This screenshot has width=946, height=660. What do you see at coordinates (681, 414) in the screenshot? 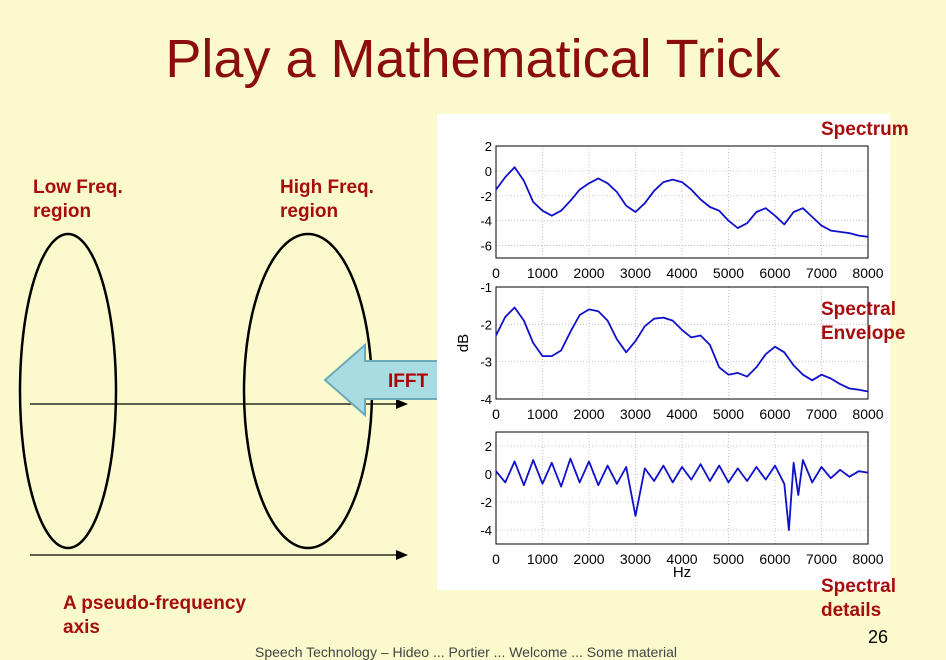
I see `plot-2-x-tick-label: 4000` at bounding box center [681, 414].